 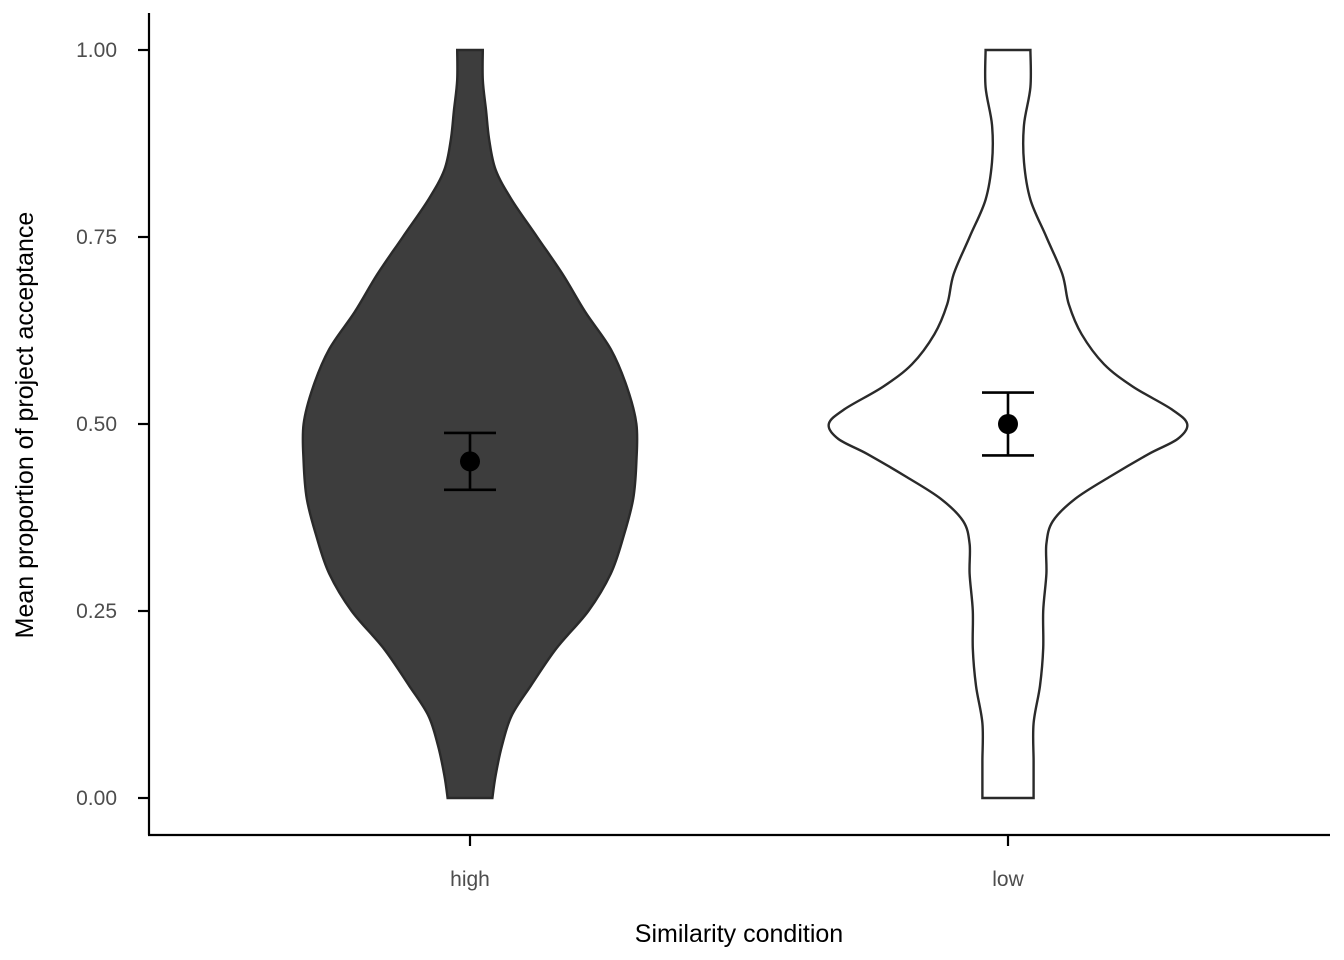 I want to click on x-tick-label-low: low, so click(x=1008, y=879).